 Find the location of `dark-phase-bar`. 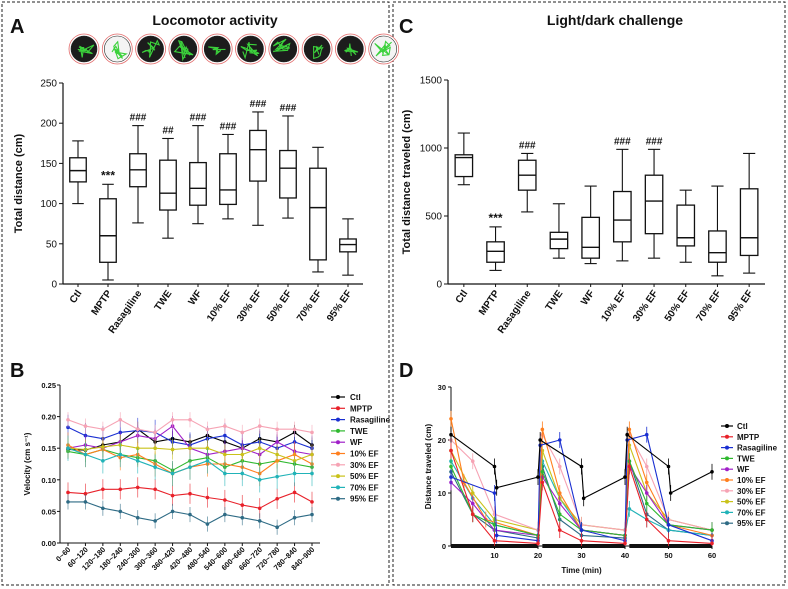

dark-phase-bar is located at coordinates (583, 546).